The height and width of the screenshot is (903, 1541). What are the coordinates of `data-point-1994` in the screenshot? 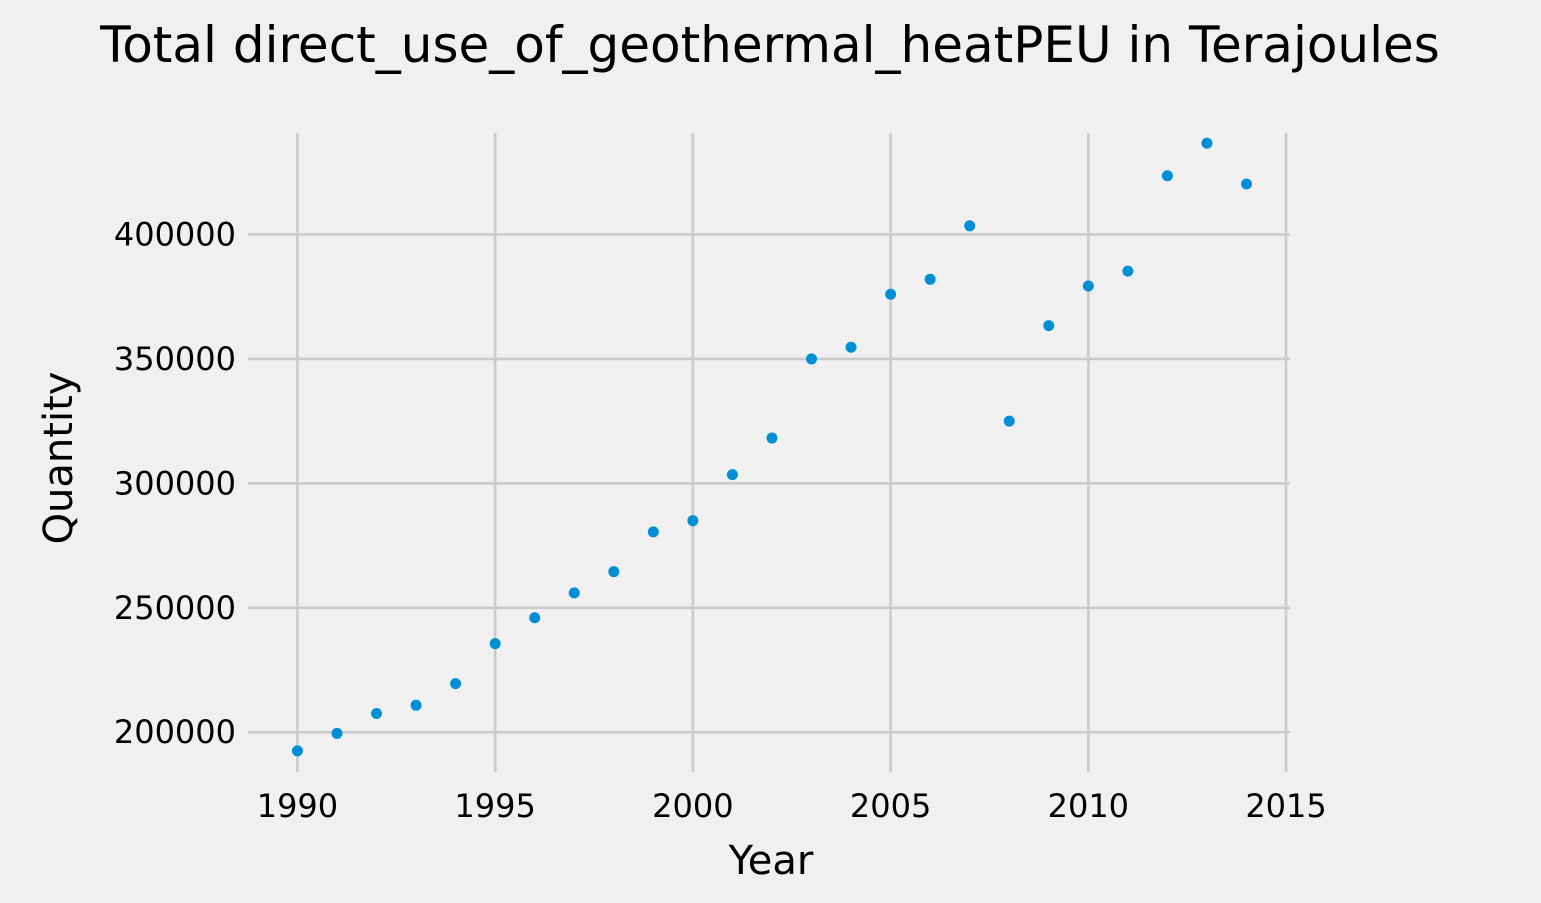 It's located at (456, 684).